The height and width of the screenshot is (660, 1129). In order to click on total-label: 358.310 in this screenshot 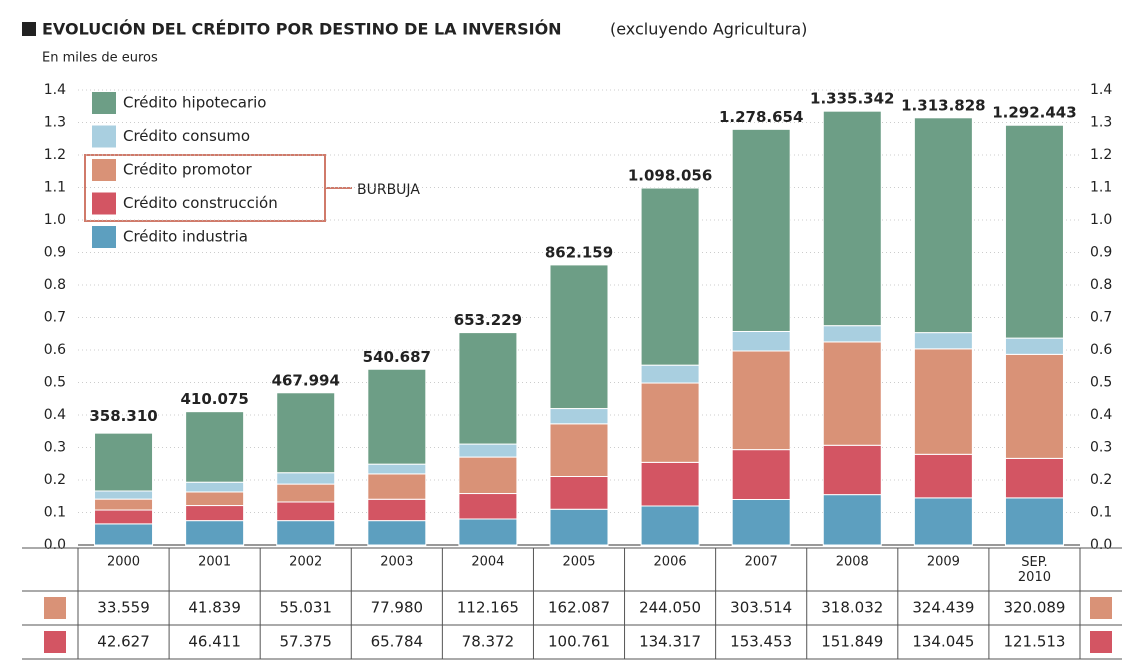, I will do `click(123, 416)`.